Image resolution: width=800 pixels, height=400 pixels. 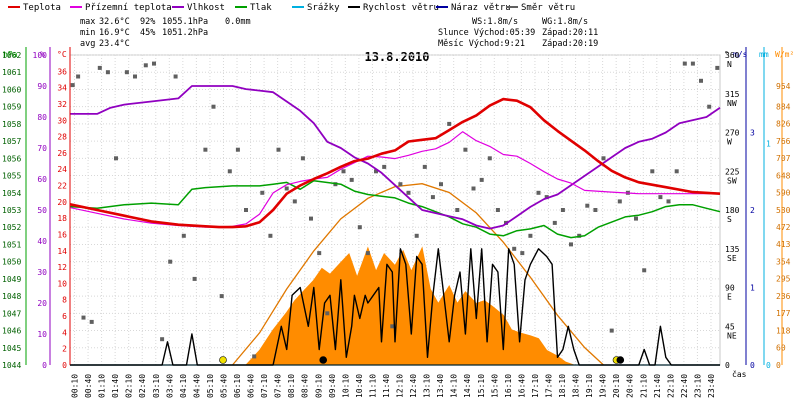 I want to click on unit-mm: mm, so click(x=764, y=54).